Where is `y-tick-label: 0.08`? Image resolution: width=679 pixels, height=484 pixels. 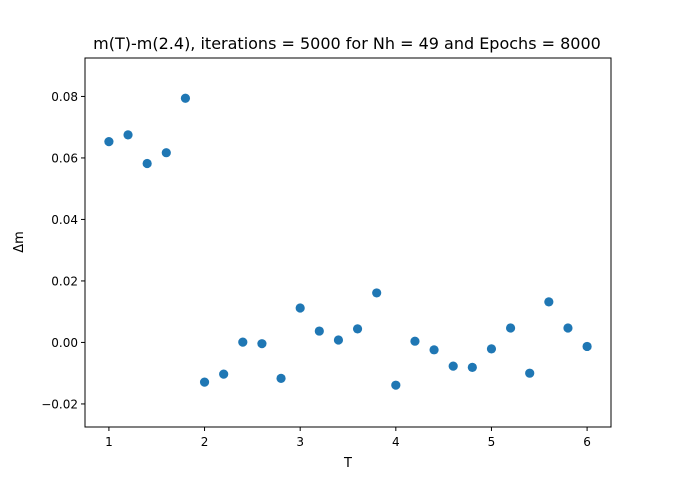
y-tick-label: 0.08 is located at coordinates (64, 97).